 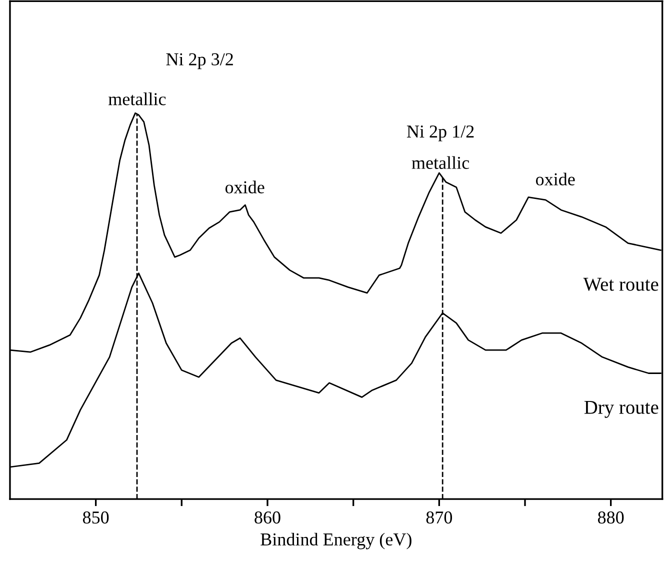 What do you see at coordinates (336, 541) in the screenshot?
I see `x-axis-title: Bindind Energy (eV)` at bounding box center [336, 541].